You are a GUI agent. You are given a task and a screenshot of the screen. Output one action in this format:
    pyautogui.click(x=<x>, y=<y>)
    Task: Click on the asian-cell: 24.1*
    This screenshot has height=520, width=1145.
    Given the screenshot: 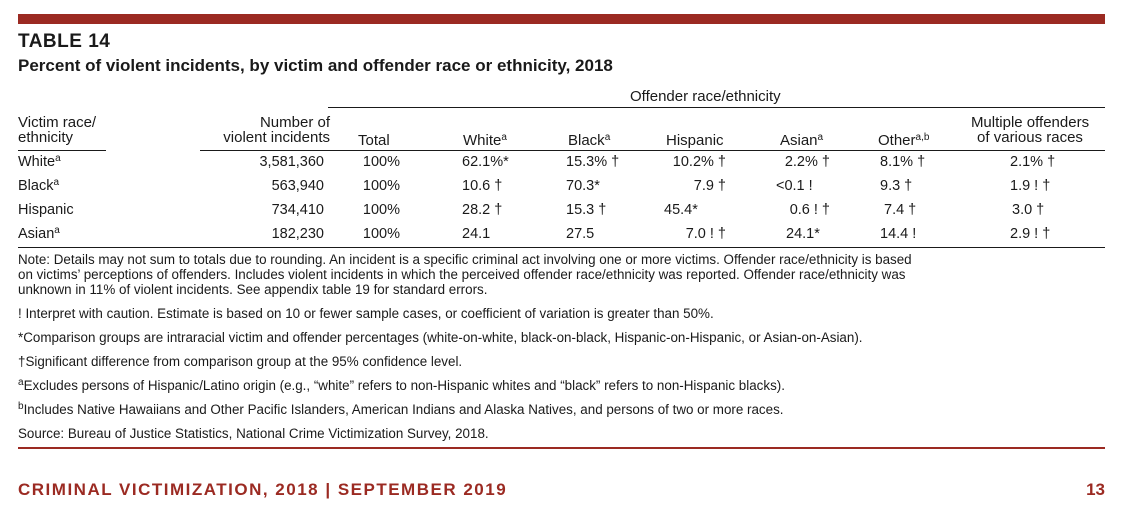 What is the action you would take?
    pyautogui.click(x=803, y=234)
    